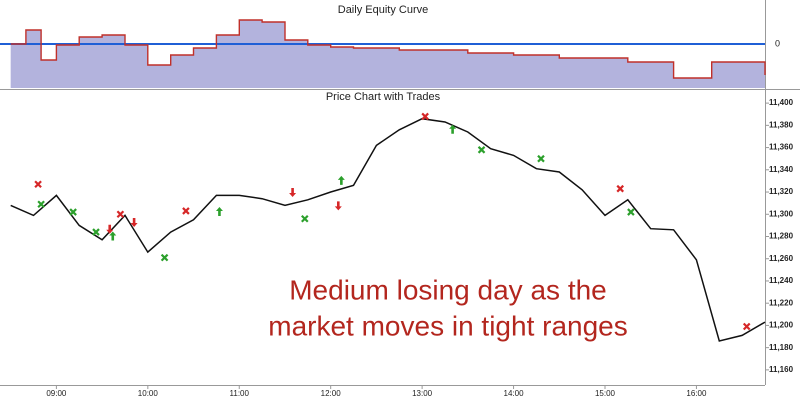 Image resolution: width=800 pixels, height=400 pixels. I want to click on equity-title: Daily Equity Curve, so click(383, 10).